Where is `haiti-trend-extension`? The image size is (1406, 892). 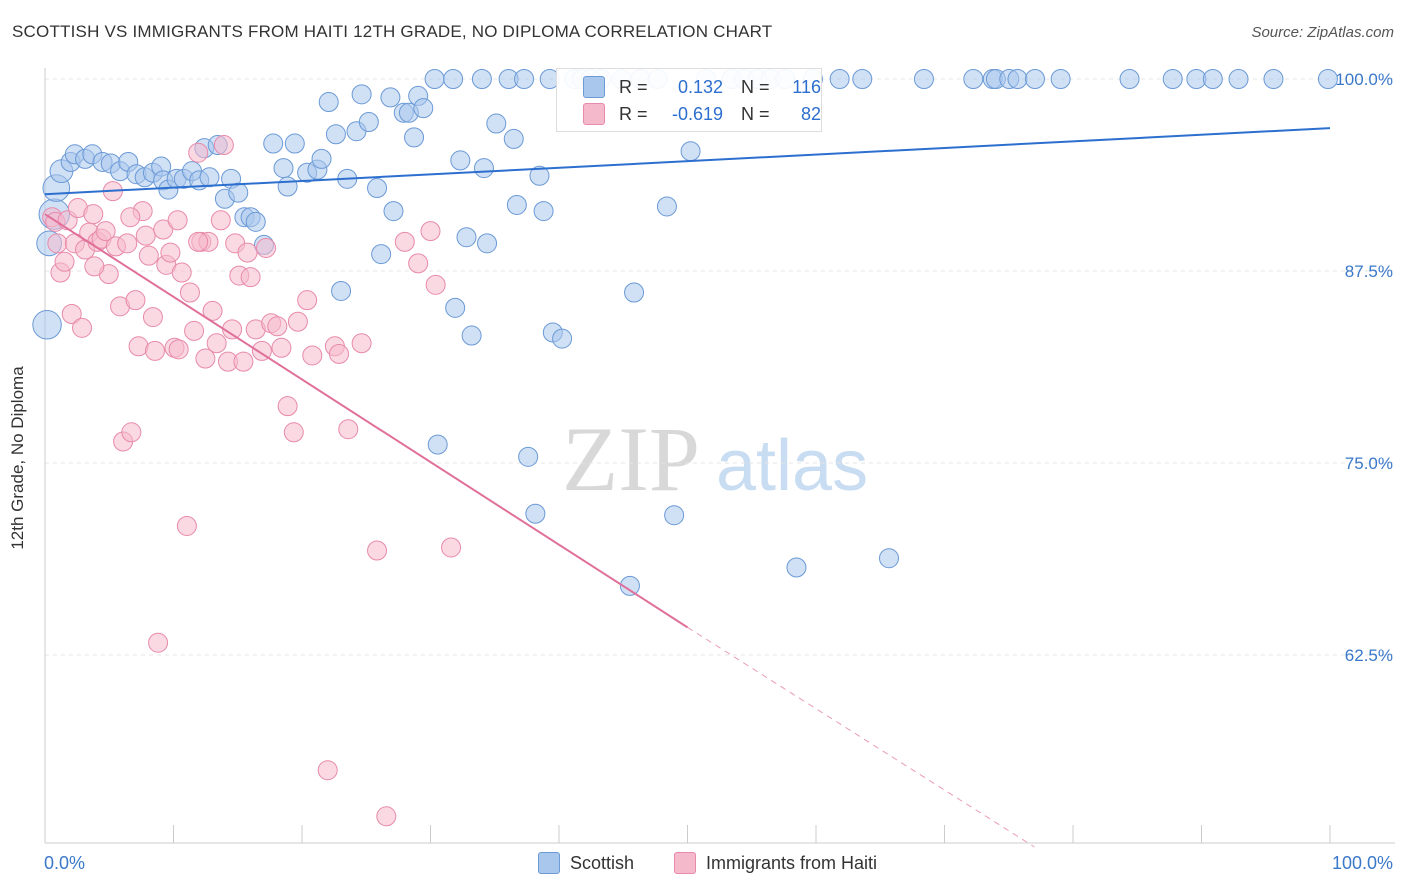
haiti-trend-extension is located at coordinates (861, 737).